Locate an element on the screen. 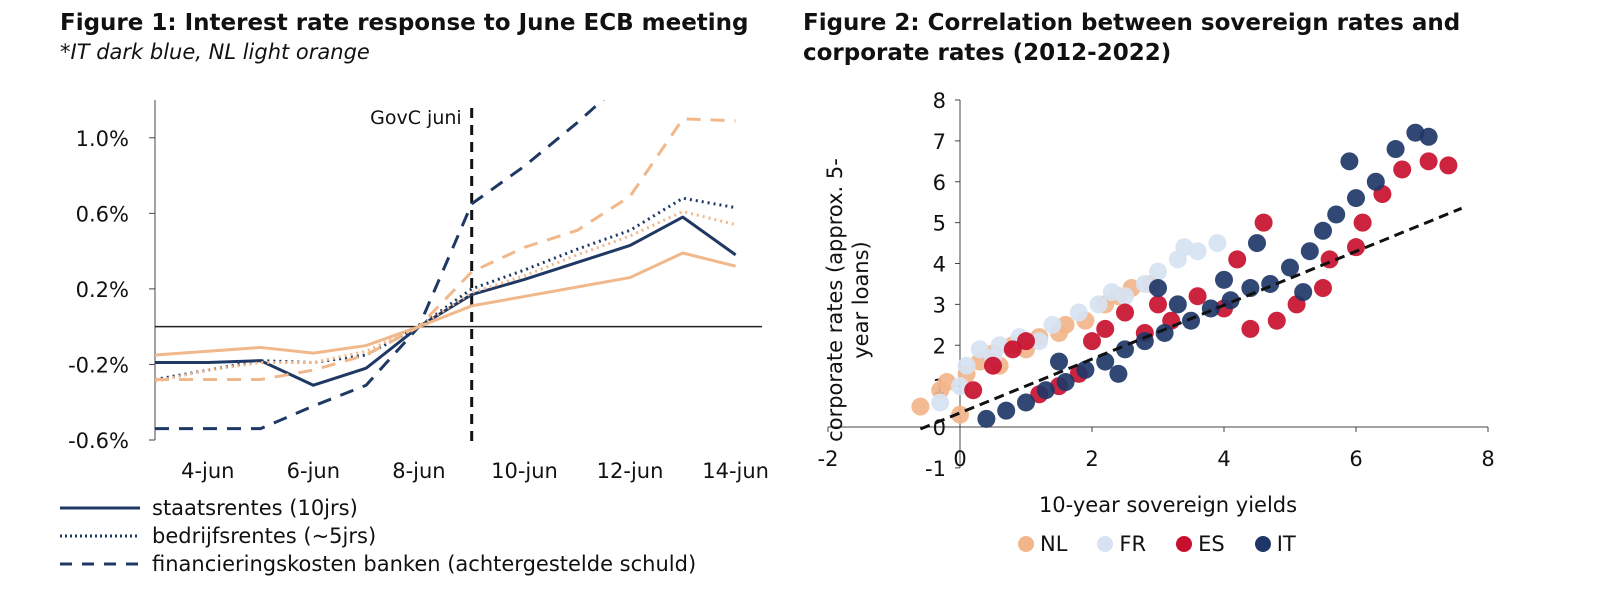 The height and width of the screenshot is (594, 1600). y-axis-label-line-1: corporate rates (approx. 5- is located at coordinates (835, 300).